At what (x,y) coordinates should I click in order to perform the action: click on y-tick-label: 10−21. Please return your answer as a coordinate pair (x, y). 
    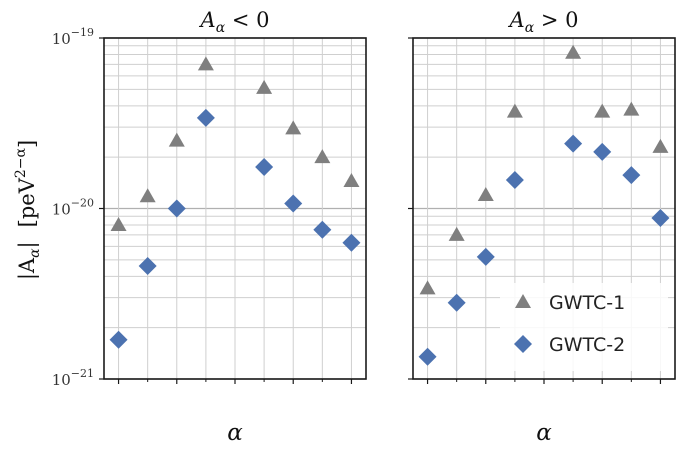
    Looking at the image, I should click on (73, 378).